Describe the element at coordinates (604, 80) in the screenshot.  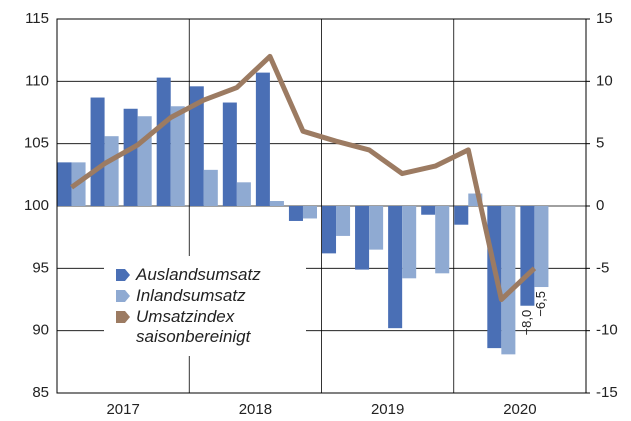
I see `y2-tick-label: 10` at that location.